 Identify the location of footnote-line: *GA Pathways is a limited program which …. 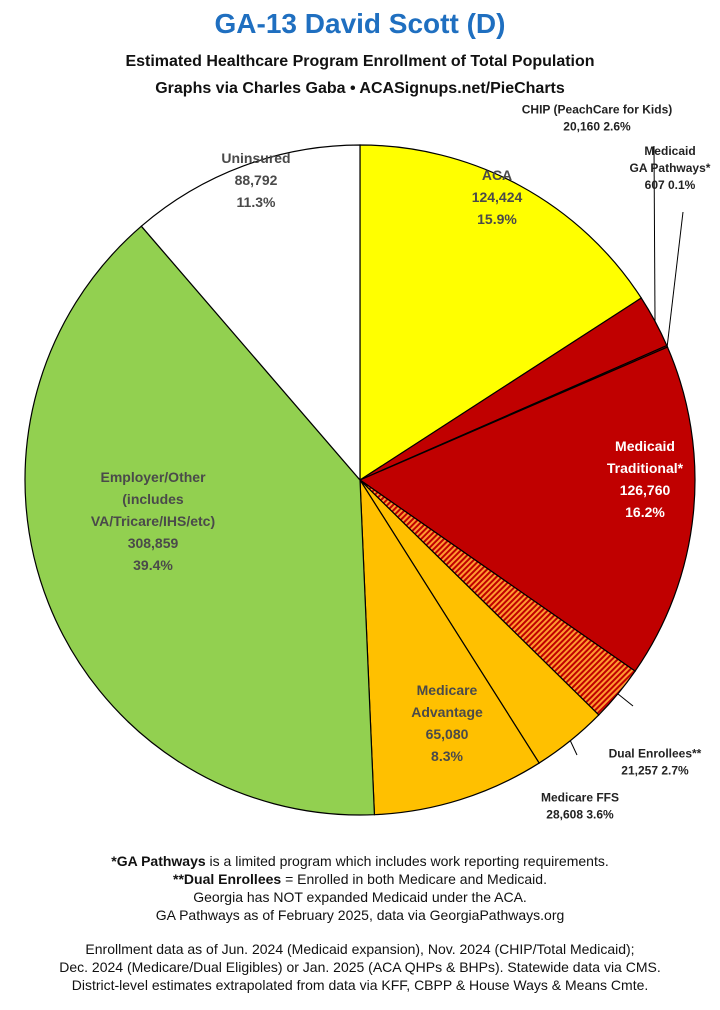
(360, 861).